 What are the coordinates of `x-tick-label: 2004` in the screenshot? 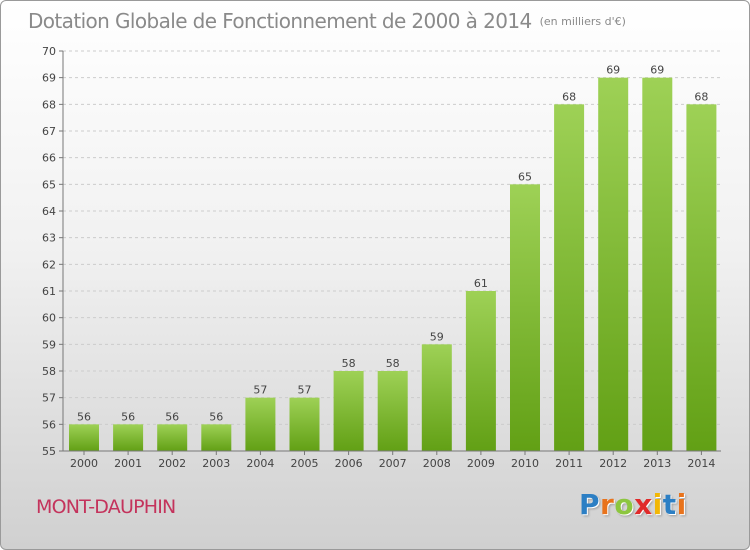 It's located at (260, 463).